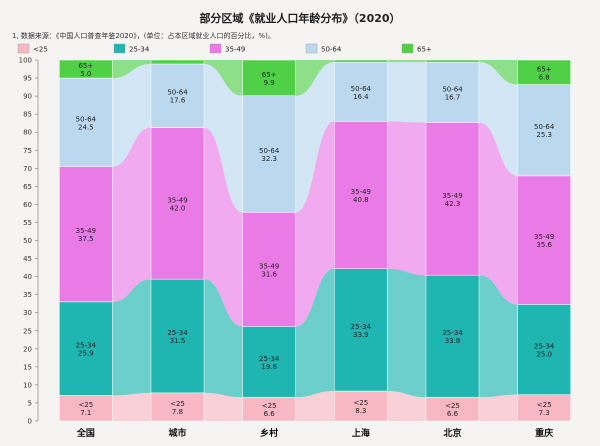  Describe the element at coordinates (453, 97) in the screenshot. I see `data-label: 16.7` at that location.